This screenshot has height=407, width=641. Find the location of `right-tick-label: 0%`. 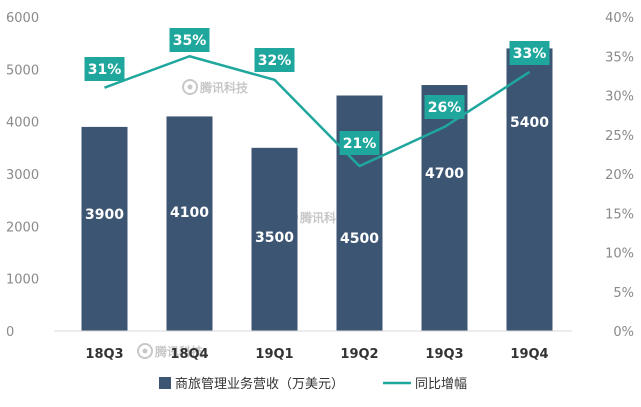

right-tick-label: 0% is located at coordinates (623, 332).